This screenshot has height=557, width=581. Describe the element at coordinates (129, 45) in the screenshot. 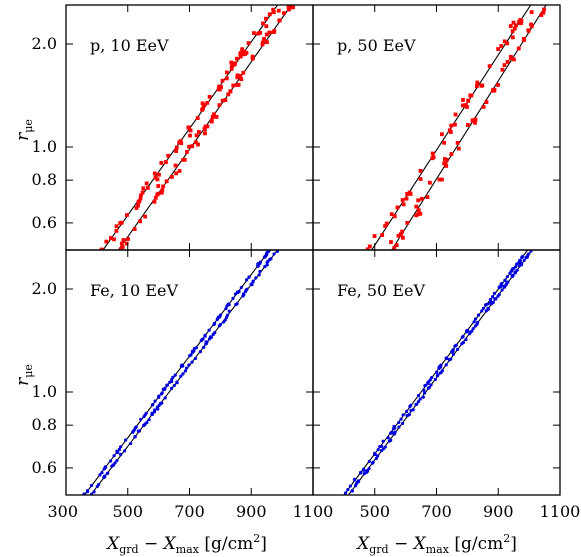

I see `panel-label: p, 10 EeV` at that location.